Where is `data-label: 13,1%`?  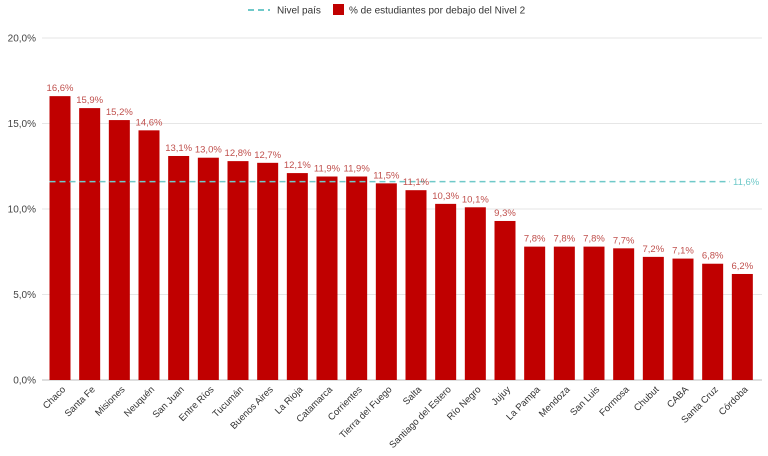 data-label: 13,1% is located at coordinates (178, 148).